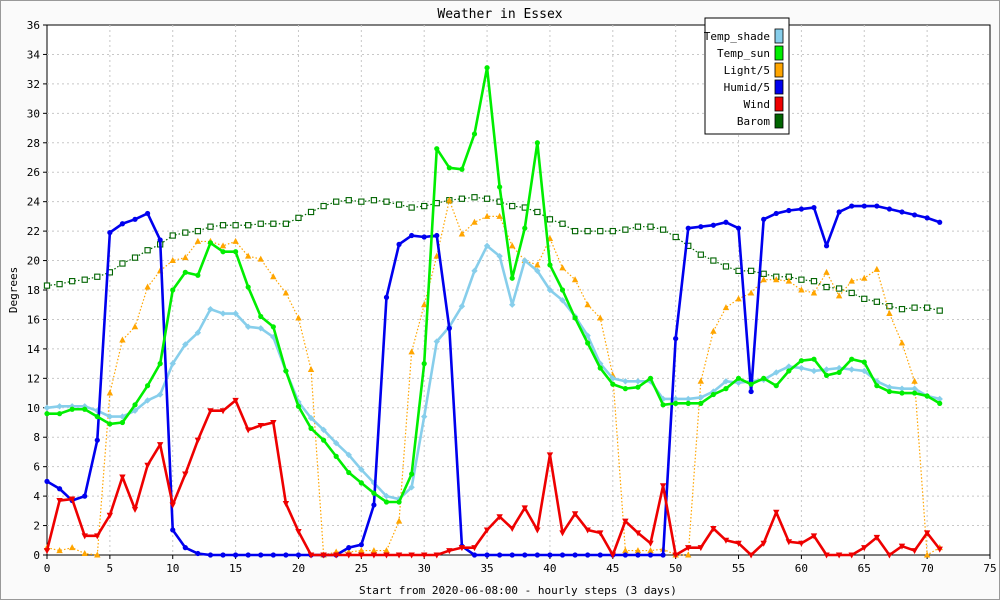  Describe the element at coordinates (13, 290) in the screenshot. I see `y-axis-label: Degrees` at that location.